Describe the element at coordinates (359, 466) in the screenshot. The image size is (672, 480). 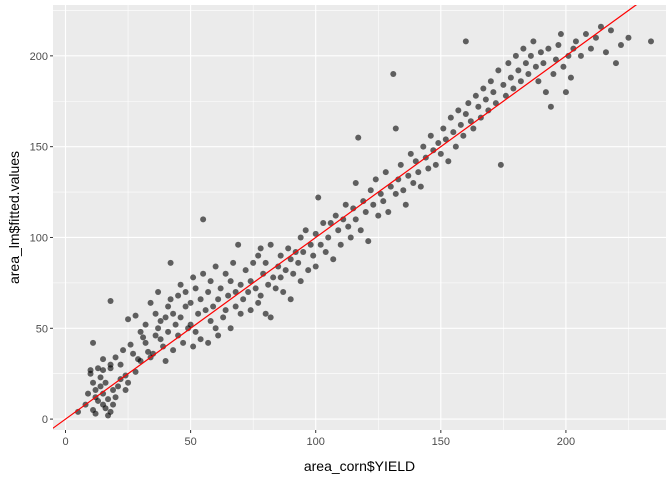
I see `x-axis-title: area_corn$YIELD` at that location.